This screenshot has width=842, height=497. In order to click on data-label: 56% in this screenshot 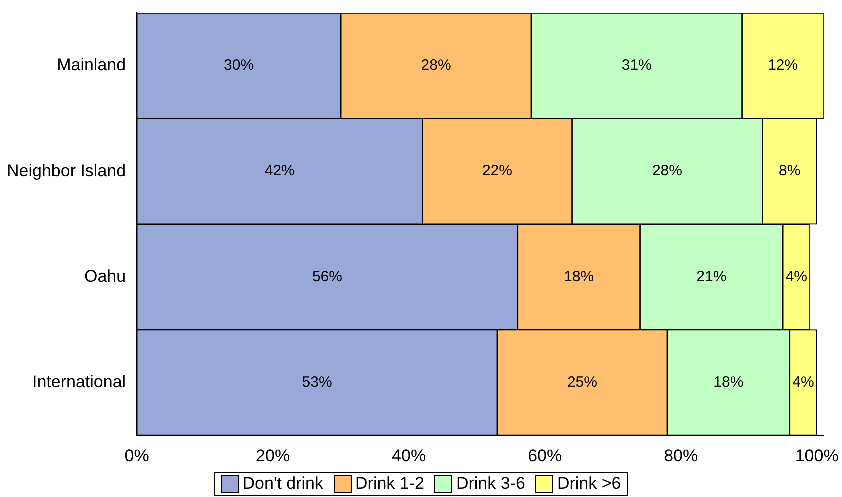, I will do `click(327, 277)`.